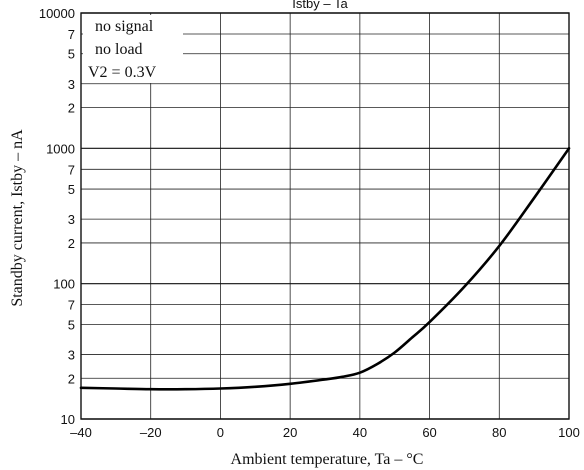 This screenshot has height=470, width=584. Describe the element at coordinates (122, 72) in the screenshot. I see `annotation-v2: V2 = 0.3V` at that location.